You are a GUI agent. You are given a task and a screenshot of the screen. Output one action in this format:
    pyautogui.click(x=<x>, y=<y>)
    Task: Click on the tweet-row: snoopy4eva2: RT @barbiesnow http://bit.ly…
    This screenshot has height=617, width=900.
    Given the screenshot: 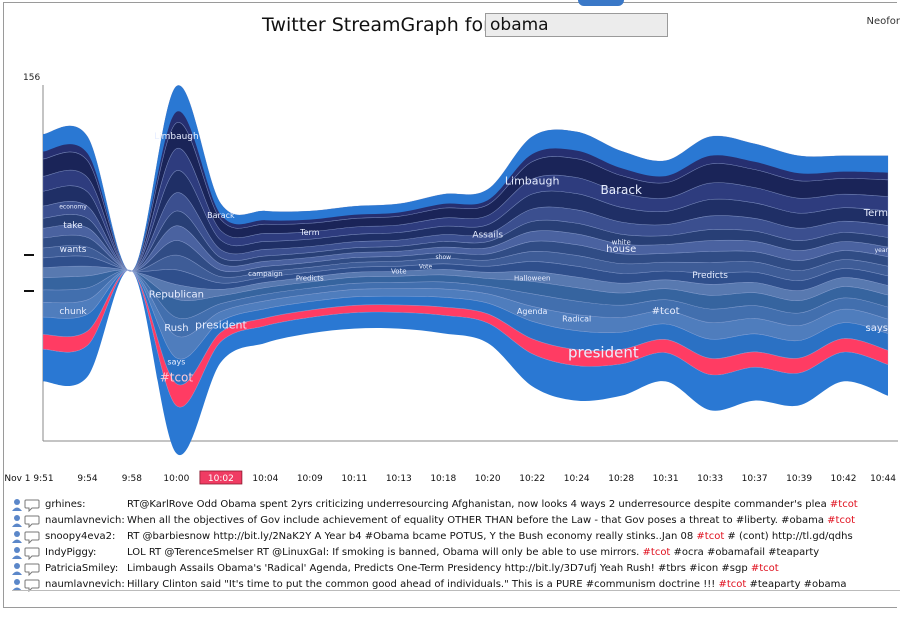 What is the action you would take?
    pyautogui.click(x=456, y=537)
    